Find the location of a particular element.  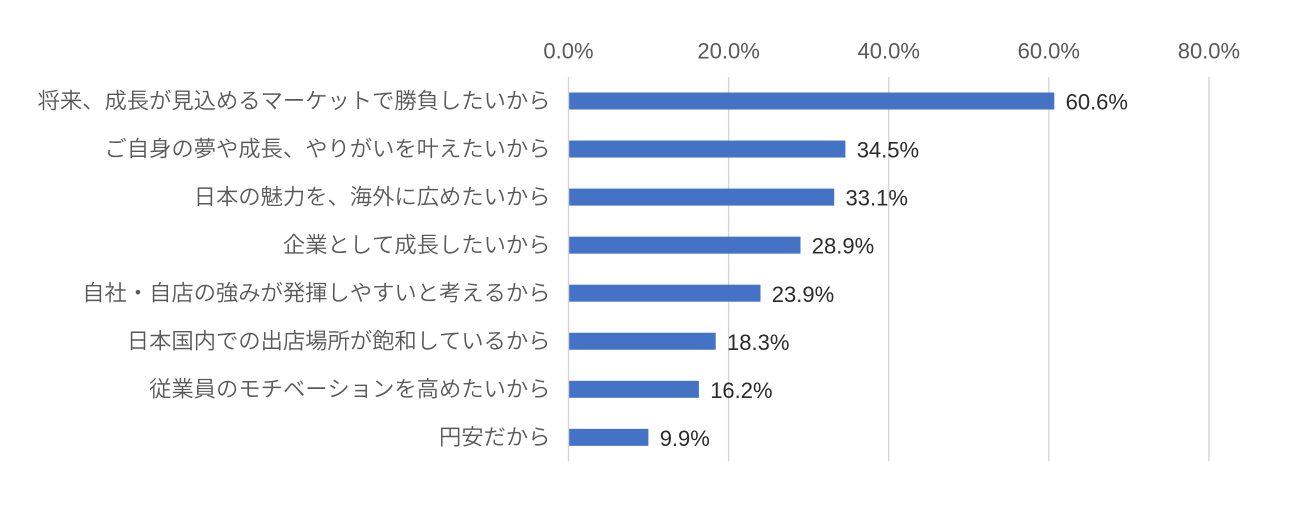

svg-text: 16.2% is located at coordinates (741, 390).